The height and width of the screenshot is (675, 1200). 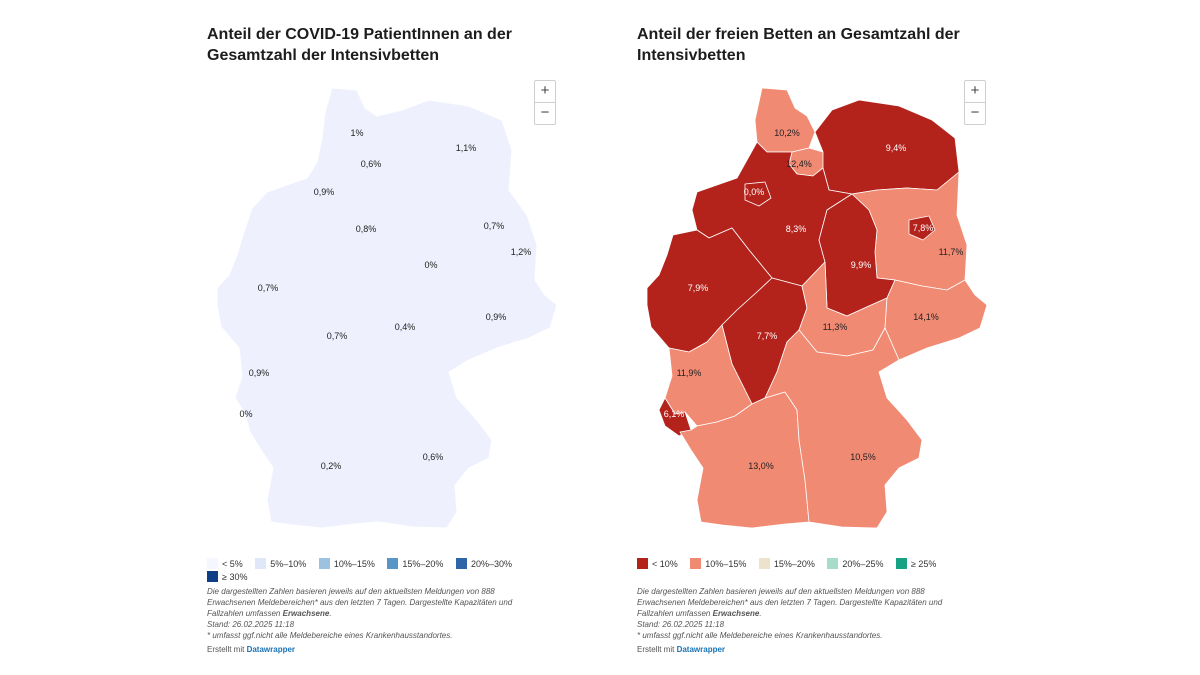 I want to click on right-legend-item: 15%–20%, so click(x=786, y=563).